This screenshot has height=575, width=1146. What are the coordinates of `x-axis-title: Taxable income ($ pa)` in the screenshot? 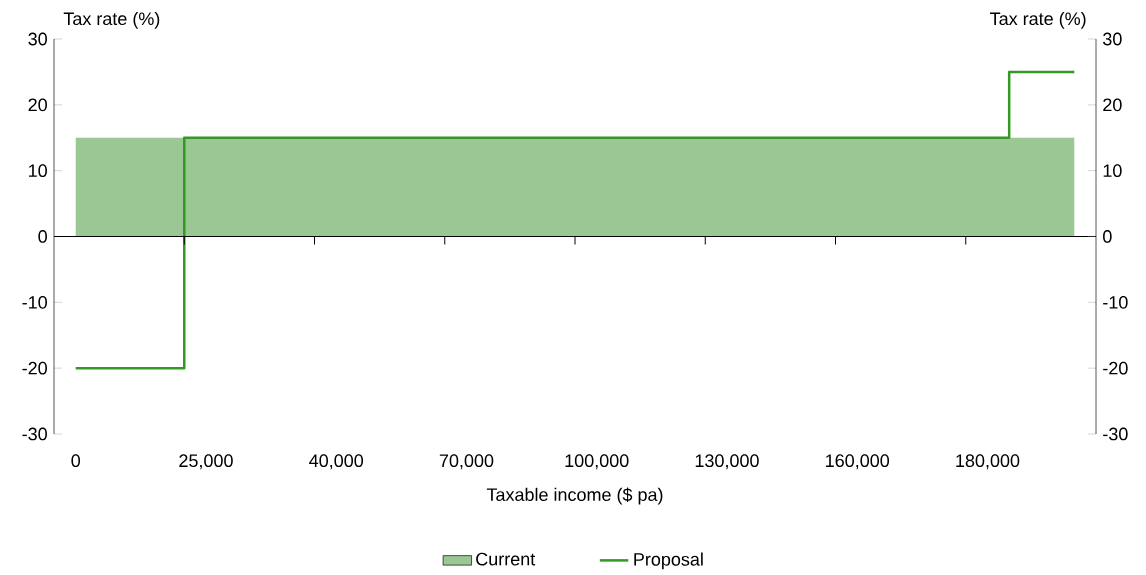 It's located at (574, 496).